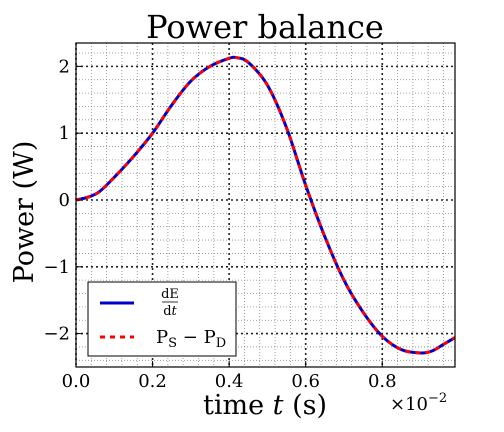 This screenshot has width=504, height=432. I want to click on x-tick-label: 0.0, so click(76, 381).